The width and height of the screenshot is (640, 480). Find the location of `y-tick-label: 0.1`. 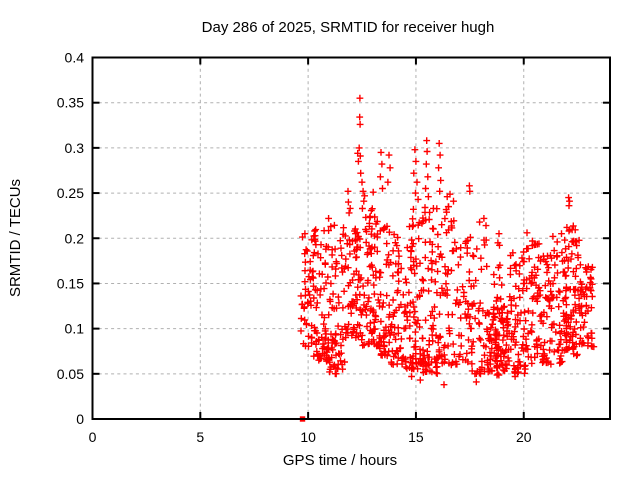

y-tick-label: 0.1 is located at coordinates (75, 329).